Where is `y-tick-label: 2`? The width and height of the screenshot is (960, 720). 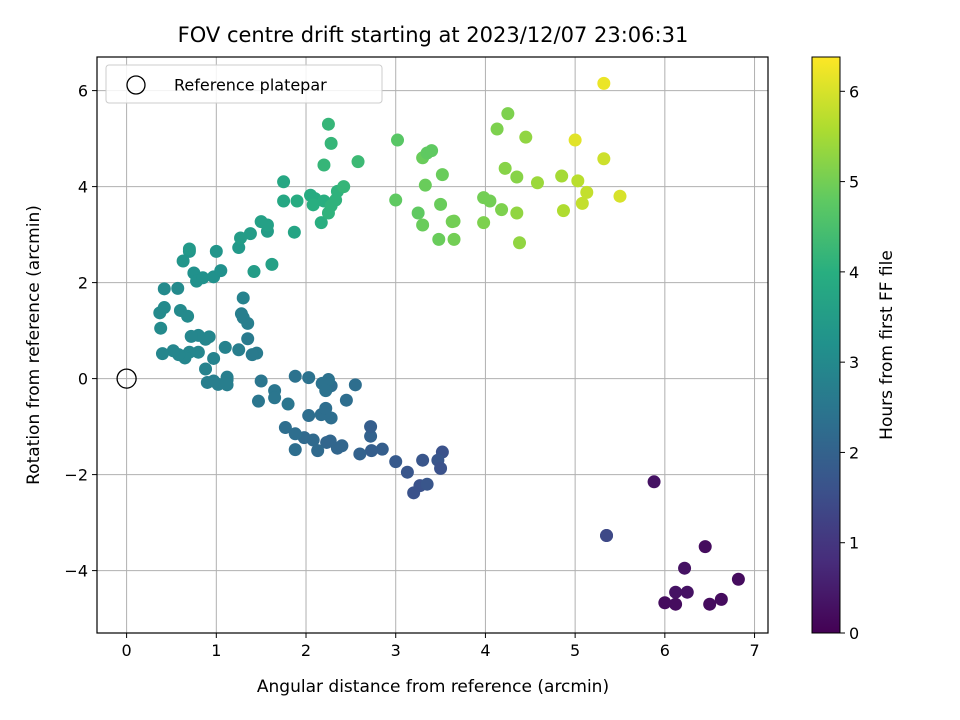
y-tick-label: 2 is located at coordinates (83, 283).